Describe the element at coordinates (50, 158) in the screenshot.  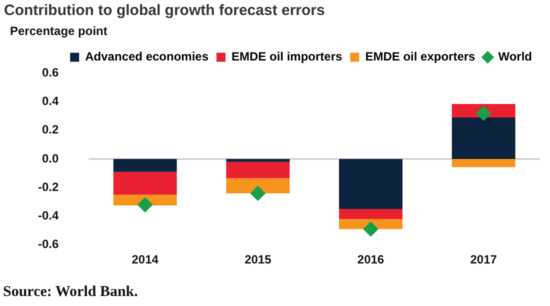
I see `y-tick-label: 0.0` at that location.